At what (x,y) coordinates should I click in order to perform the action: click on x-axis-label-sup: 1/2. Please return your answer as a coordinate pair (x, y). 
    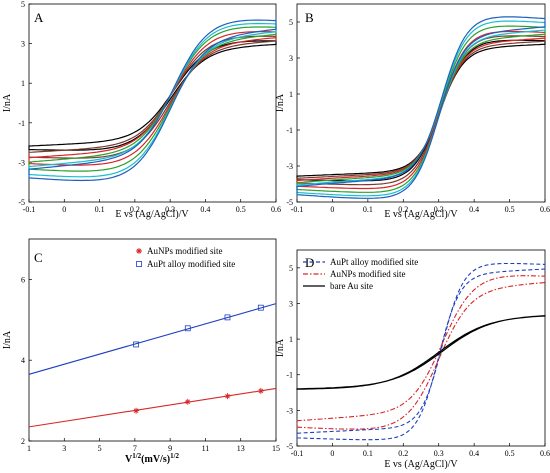
    Looking at the image, I should click on (174, 456).